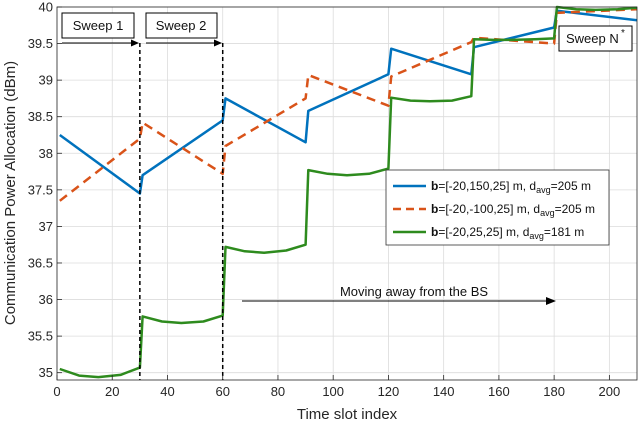  I want to click on sweepN-label: Sweep N, so click(592, 38).